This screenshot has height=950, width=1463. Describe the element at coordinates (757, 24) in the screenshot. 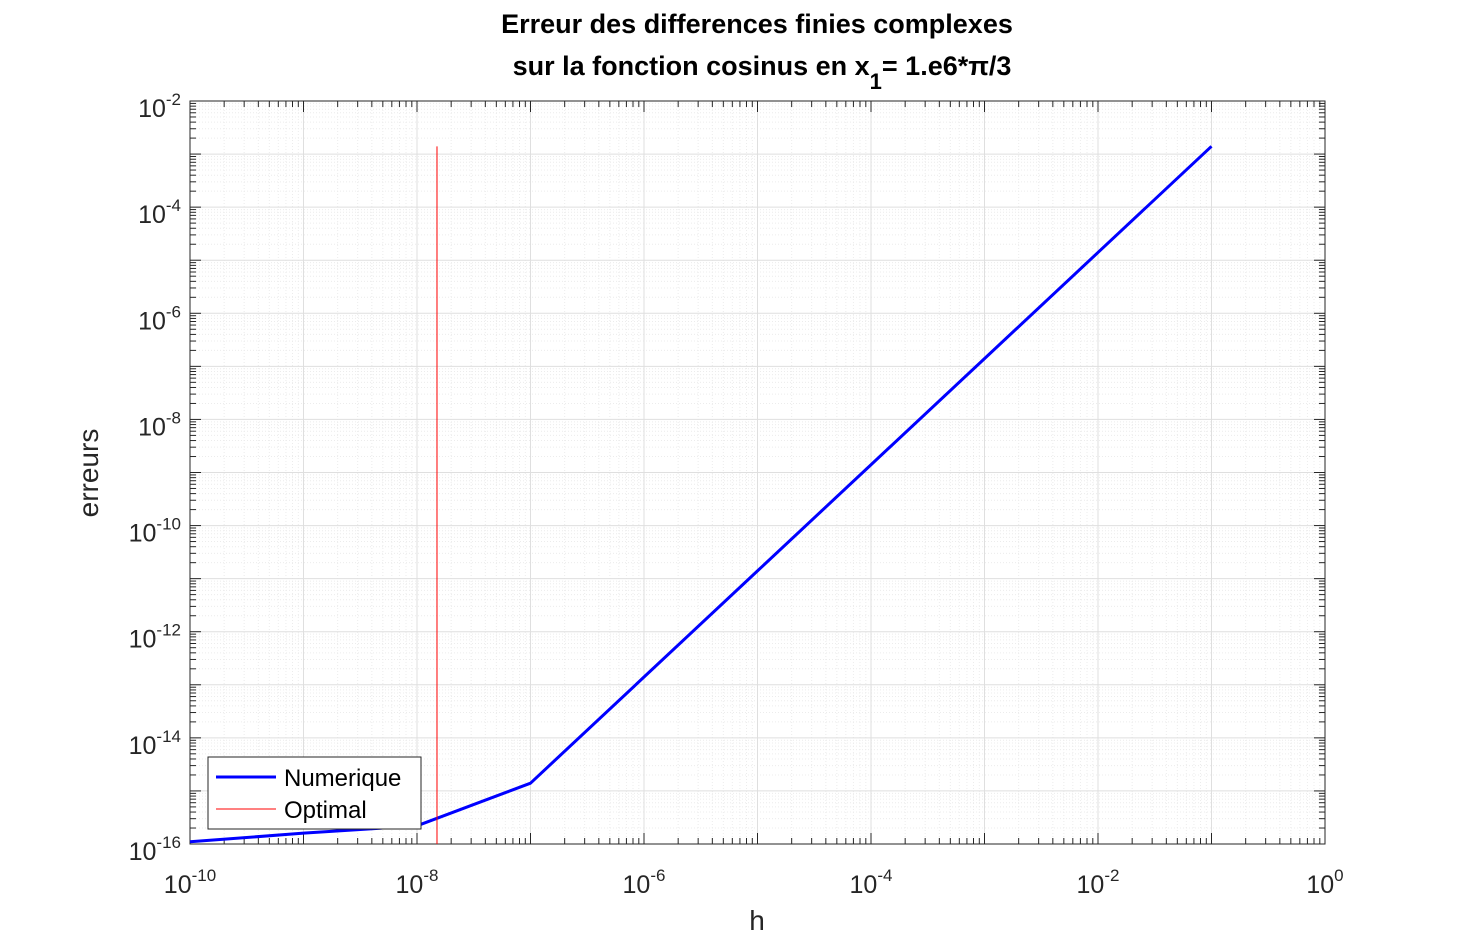

I see `chart-title-line-1: Erreur des differences finies complexes` at that location.